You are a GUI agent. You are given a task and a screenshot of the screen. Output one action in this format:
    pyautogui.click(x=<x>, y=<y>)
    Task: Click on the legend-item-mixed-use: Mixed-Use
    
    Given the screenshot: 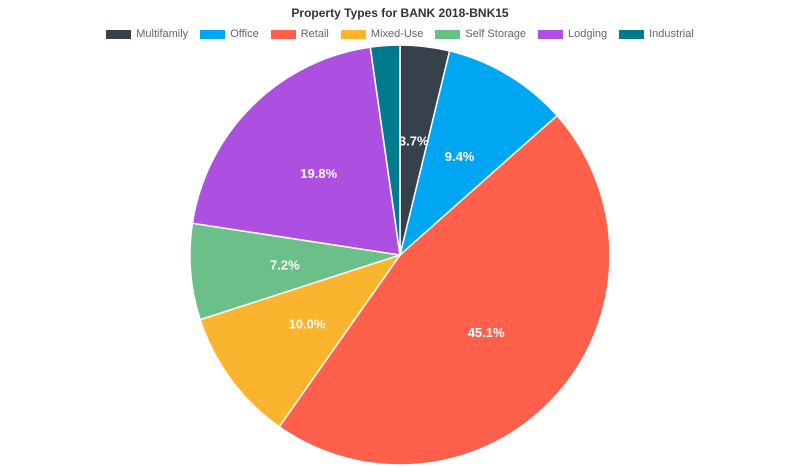 What is the action you would take?
    pyautogui.click(x=382, y=34)
    